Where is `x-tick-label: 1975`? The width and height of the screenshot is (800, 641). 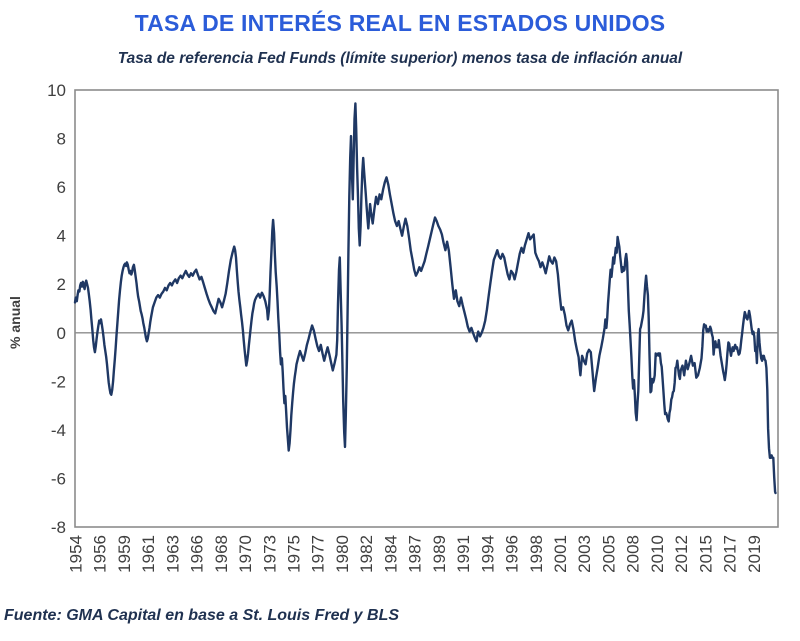
x-tick-label: 1975 is located at coordinates (293, 554).